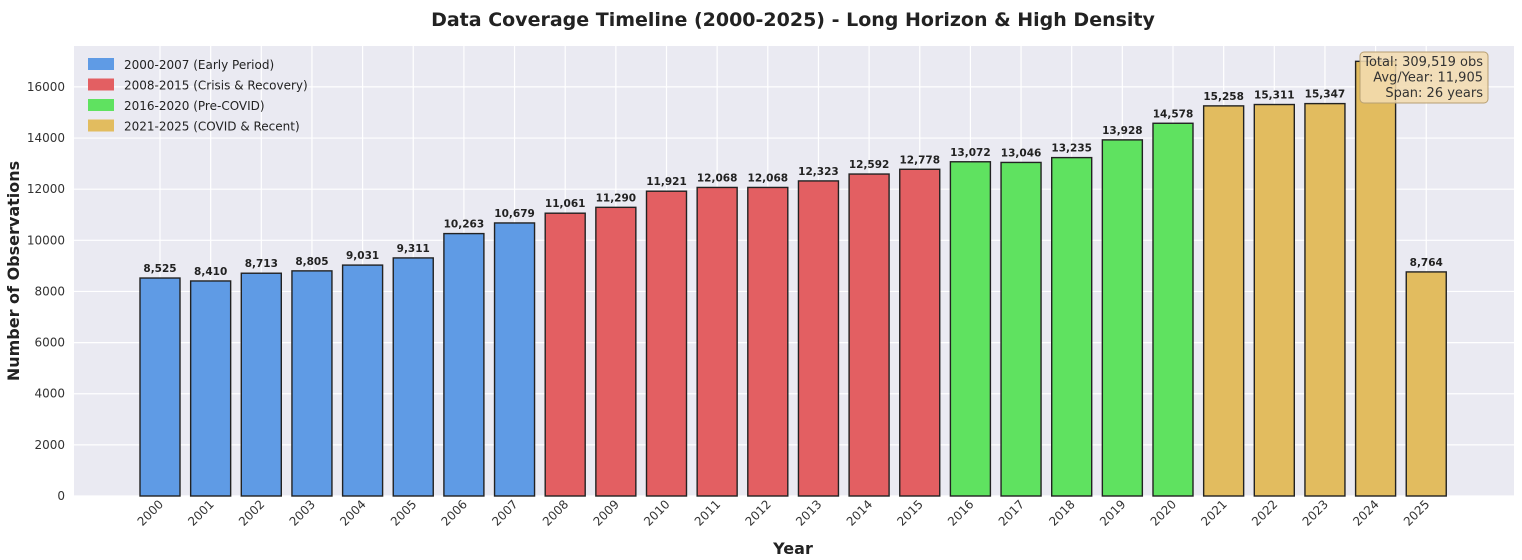  What do you see at coordinates (1426, 384) in the screenshot?
I see `bar-2025` at bounding box center [1426, 384].